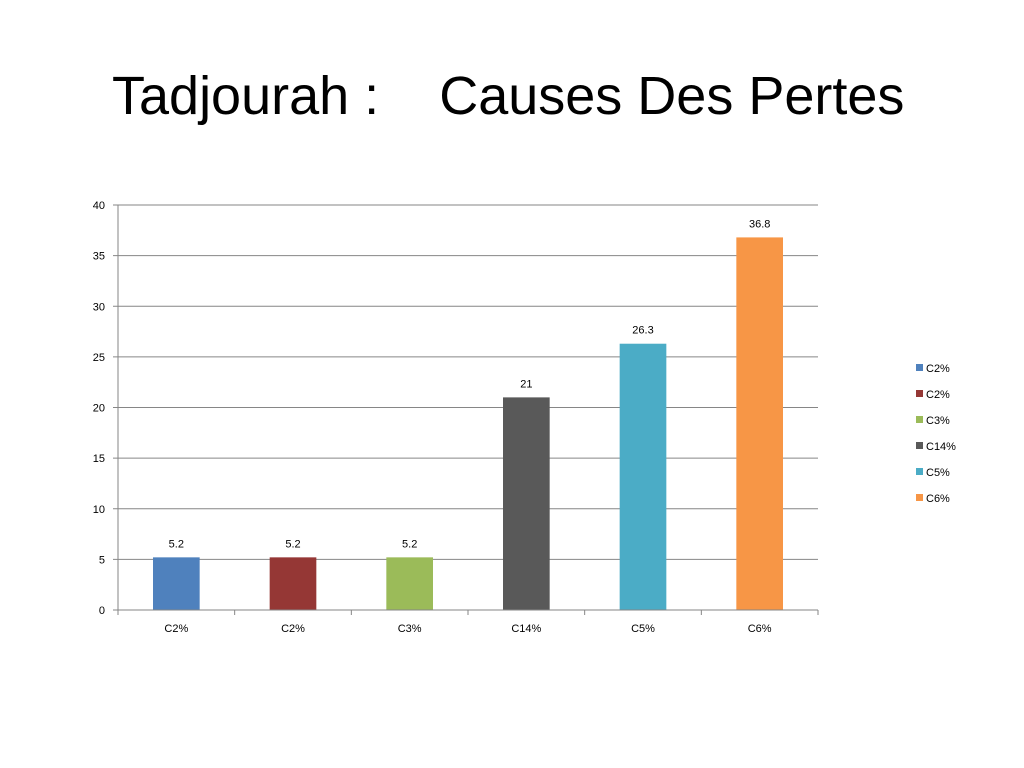 The width and height of the screenshot is (1024, 768). Describe the element at coordinates (938, 473) in the screenshot. I see `legend-label: C5%` at that location.